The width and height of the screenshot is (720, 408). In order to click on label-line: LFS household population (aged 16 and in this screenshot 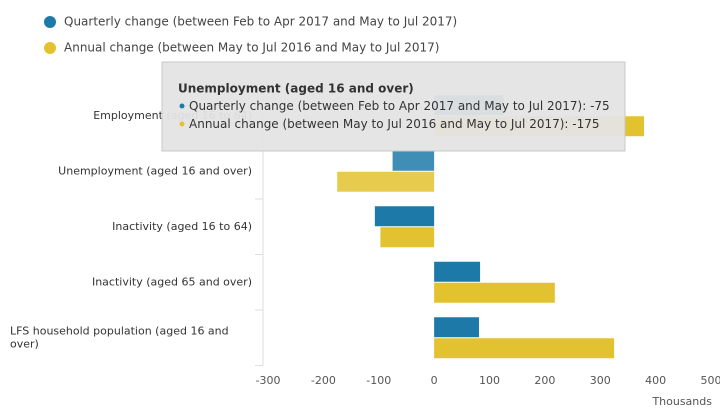, I will do `click(119, 330)`.